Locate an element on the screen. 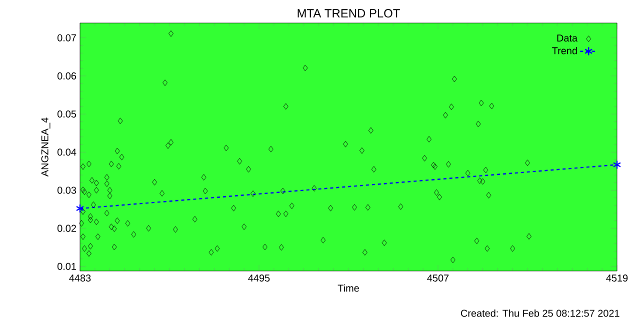 Image resolution: width=640 pixels, height=320 pixels. x-tick-label: 4495 is located at coordinates (259, 278).